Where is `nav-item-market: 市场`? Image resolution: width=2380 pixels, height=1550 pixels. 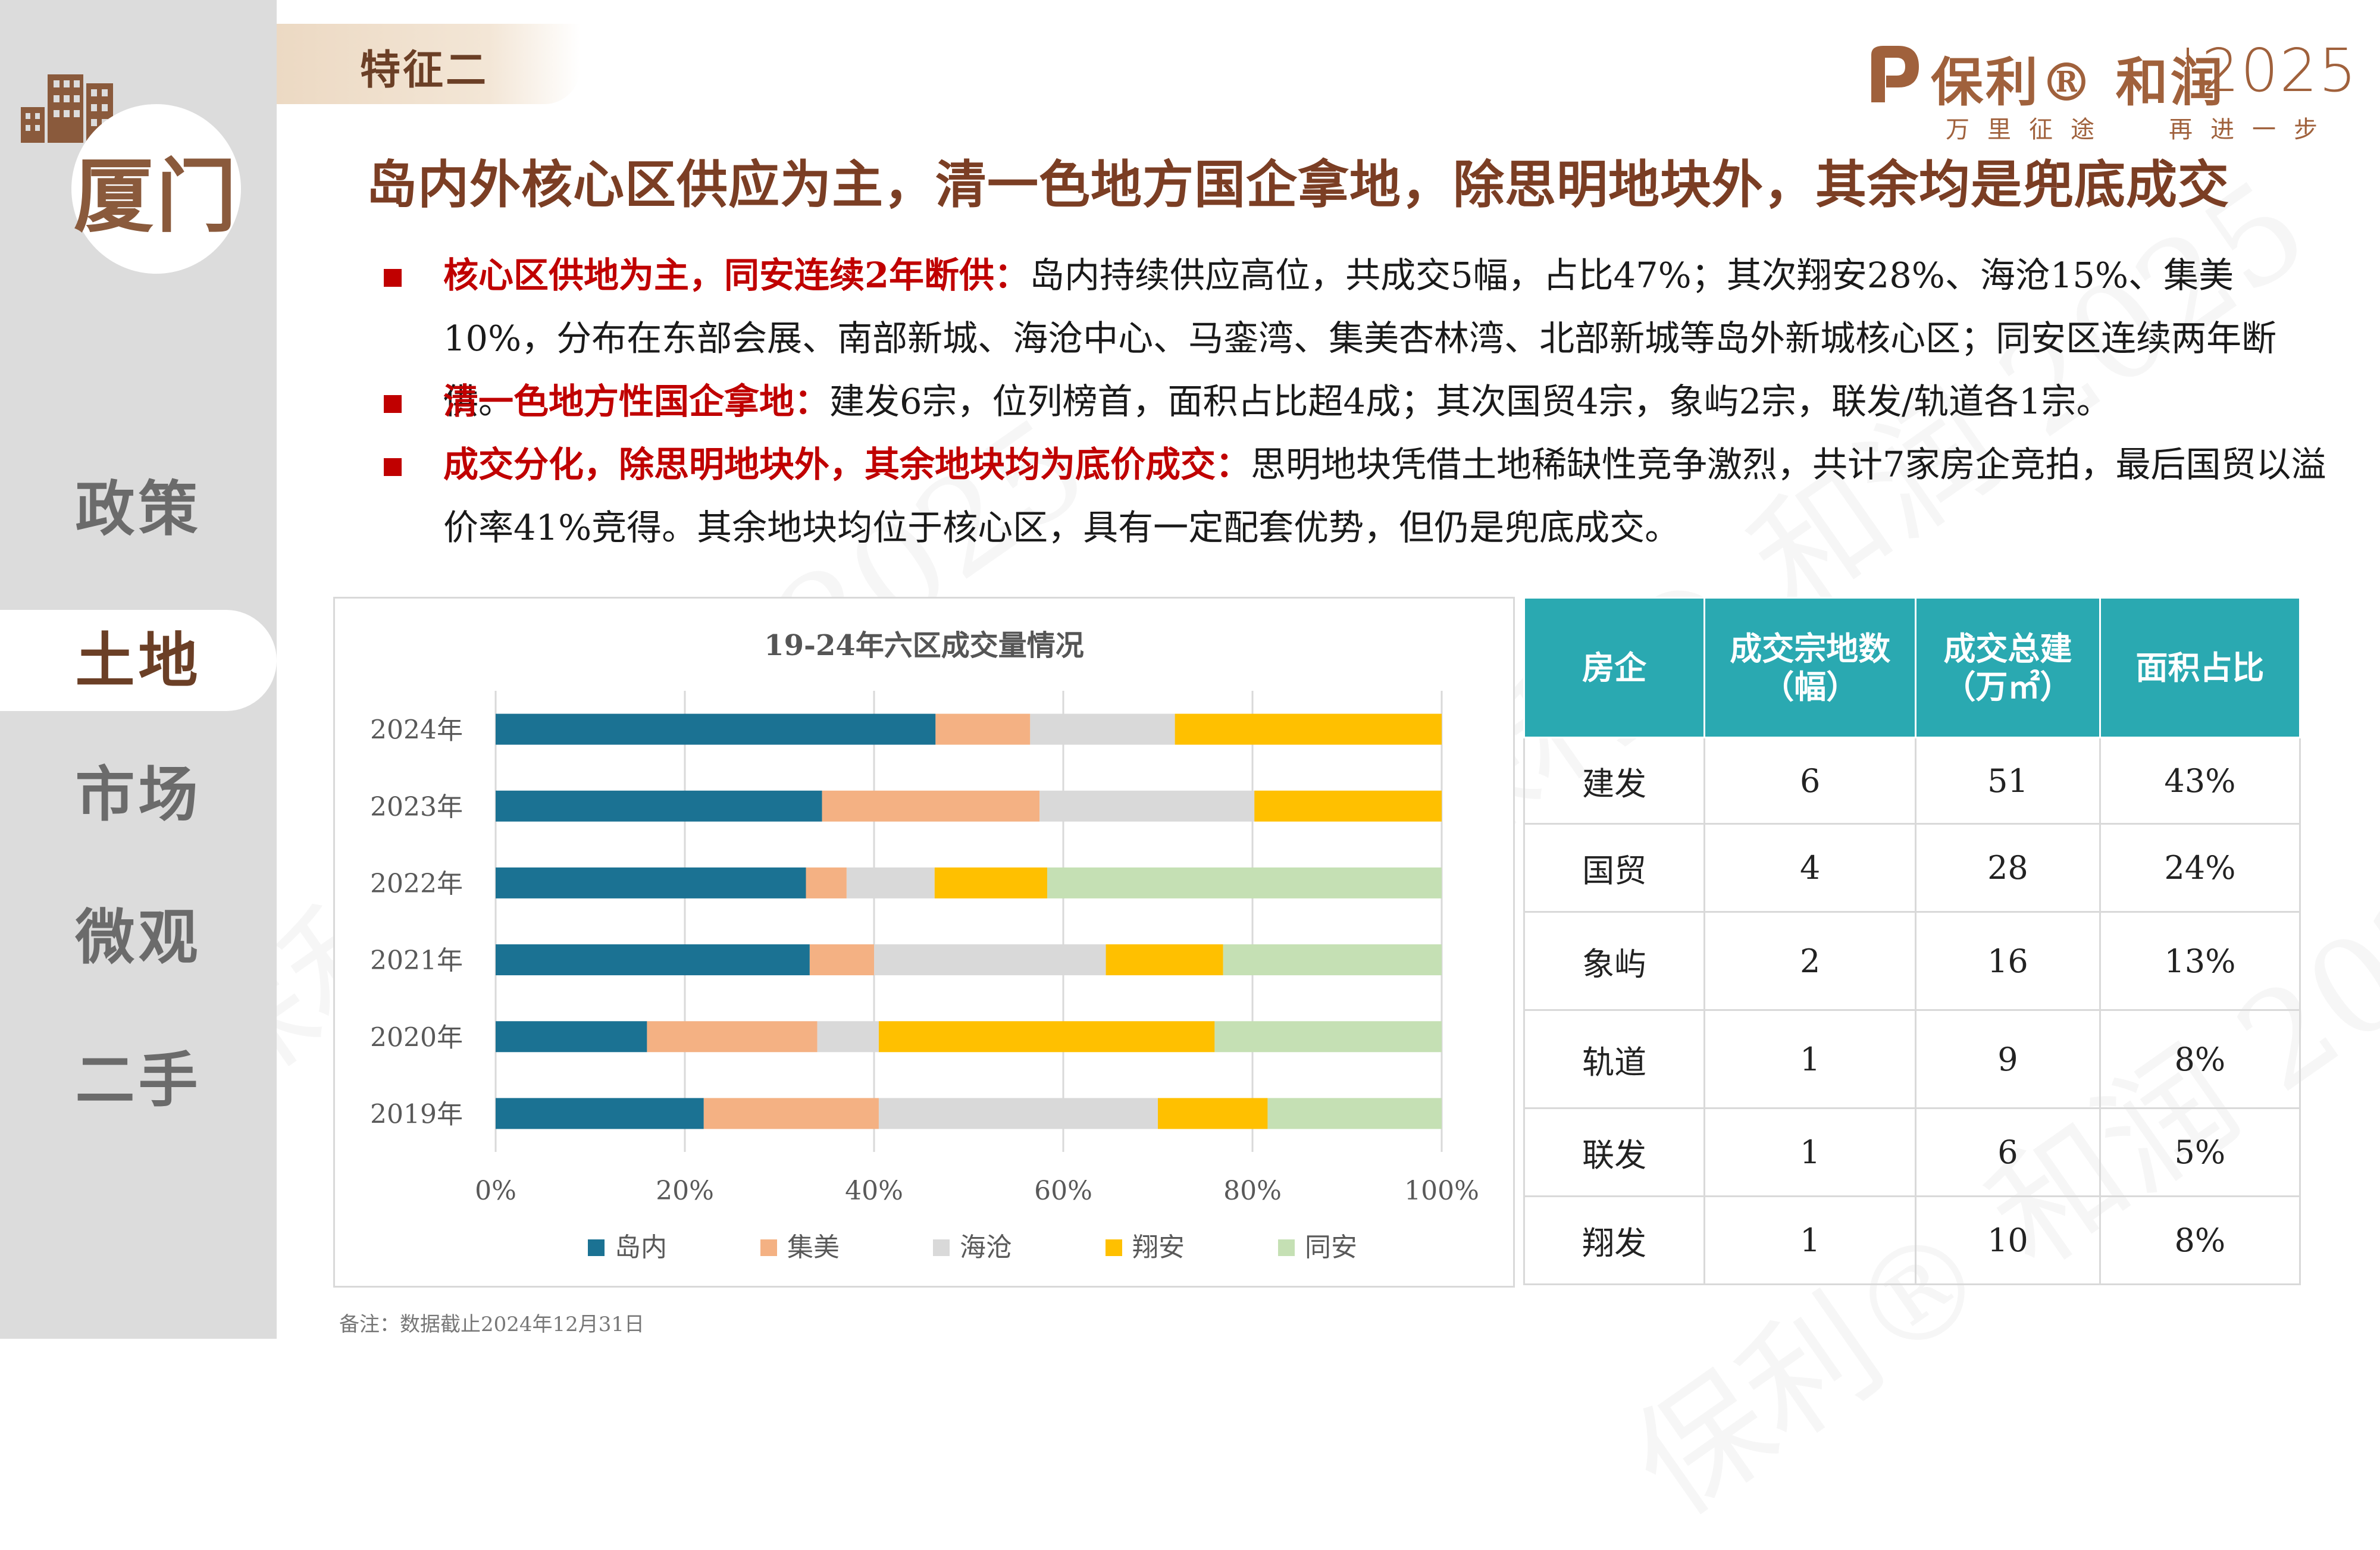 nav-item-market: 市场 is located at coordinates (138, 794).